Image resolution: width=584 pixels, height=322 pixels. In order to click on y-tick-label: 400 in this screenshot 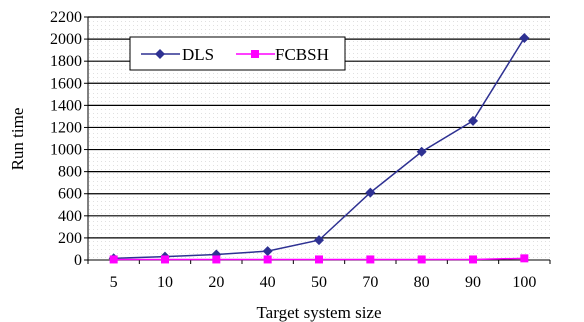, I will do `click(70, 216)`.